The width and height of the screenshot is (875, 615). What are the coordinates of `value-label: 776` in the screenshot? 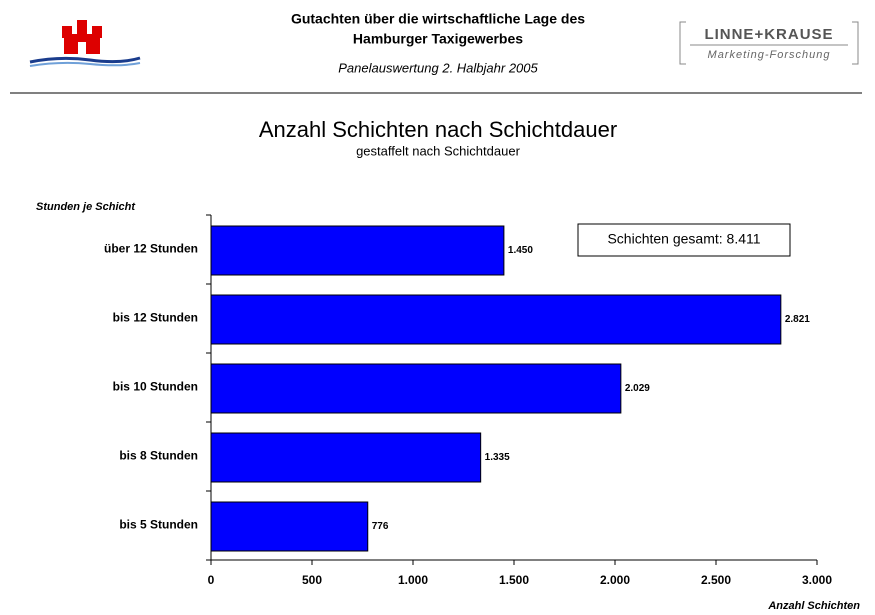 It's located at (380, 526).